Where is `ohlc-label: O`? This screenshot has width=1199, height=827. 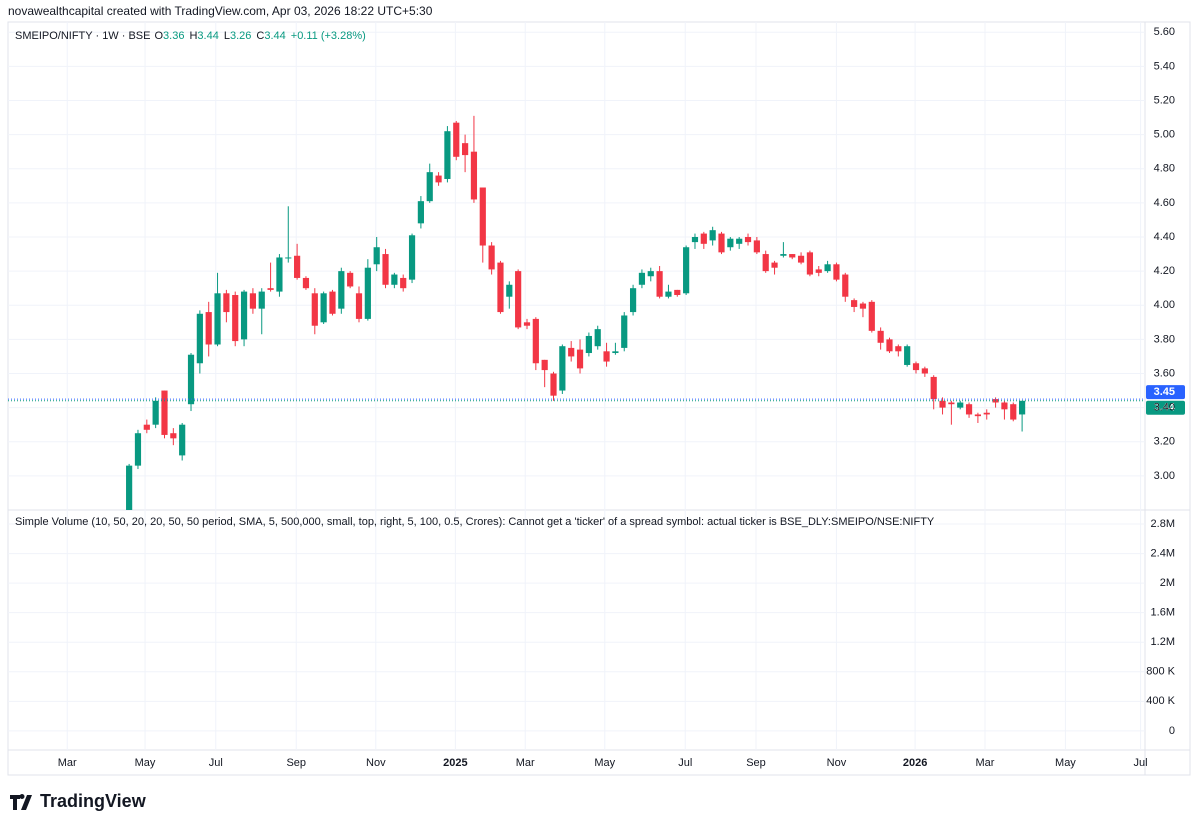
ohlc-label: O is located at coordinates (158, 36).